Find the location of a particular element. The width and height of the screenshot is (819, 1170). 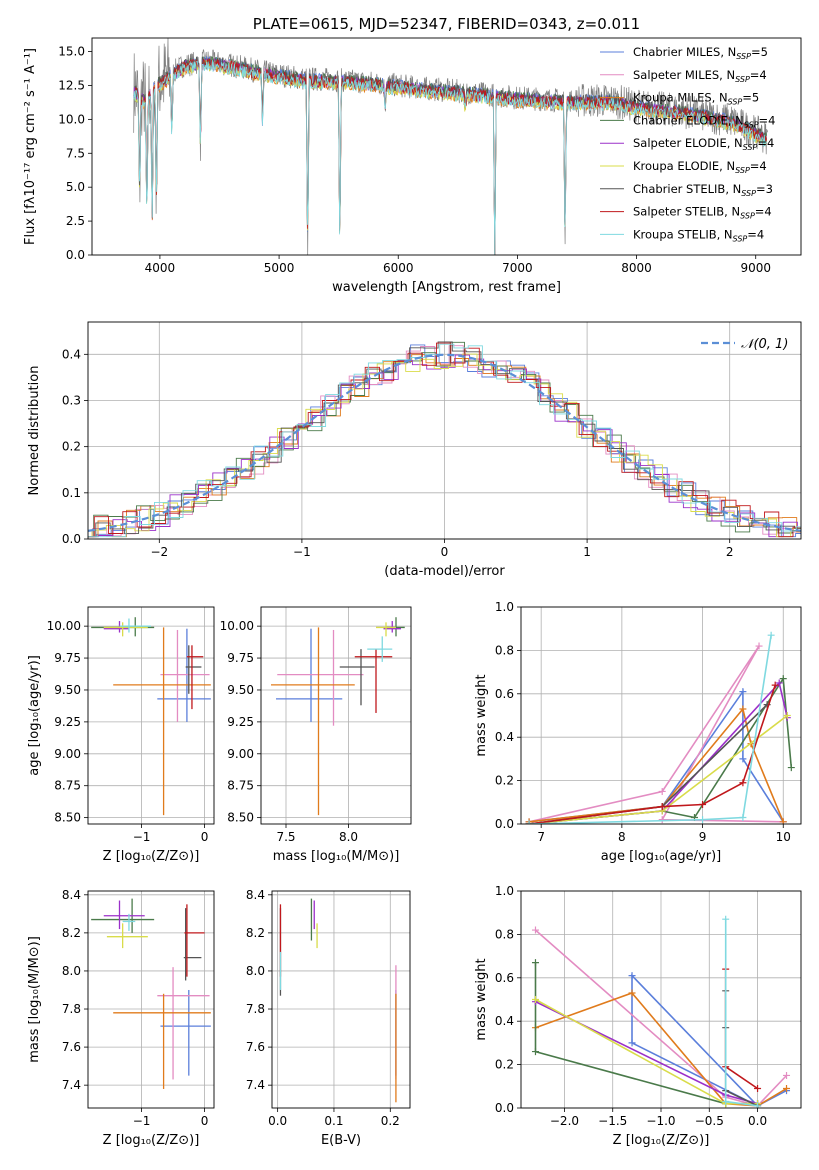

legend-entry: Chabrier MILES, NSSP=5 is located at coordinates (700, 53).